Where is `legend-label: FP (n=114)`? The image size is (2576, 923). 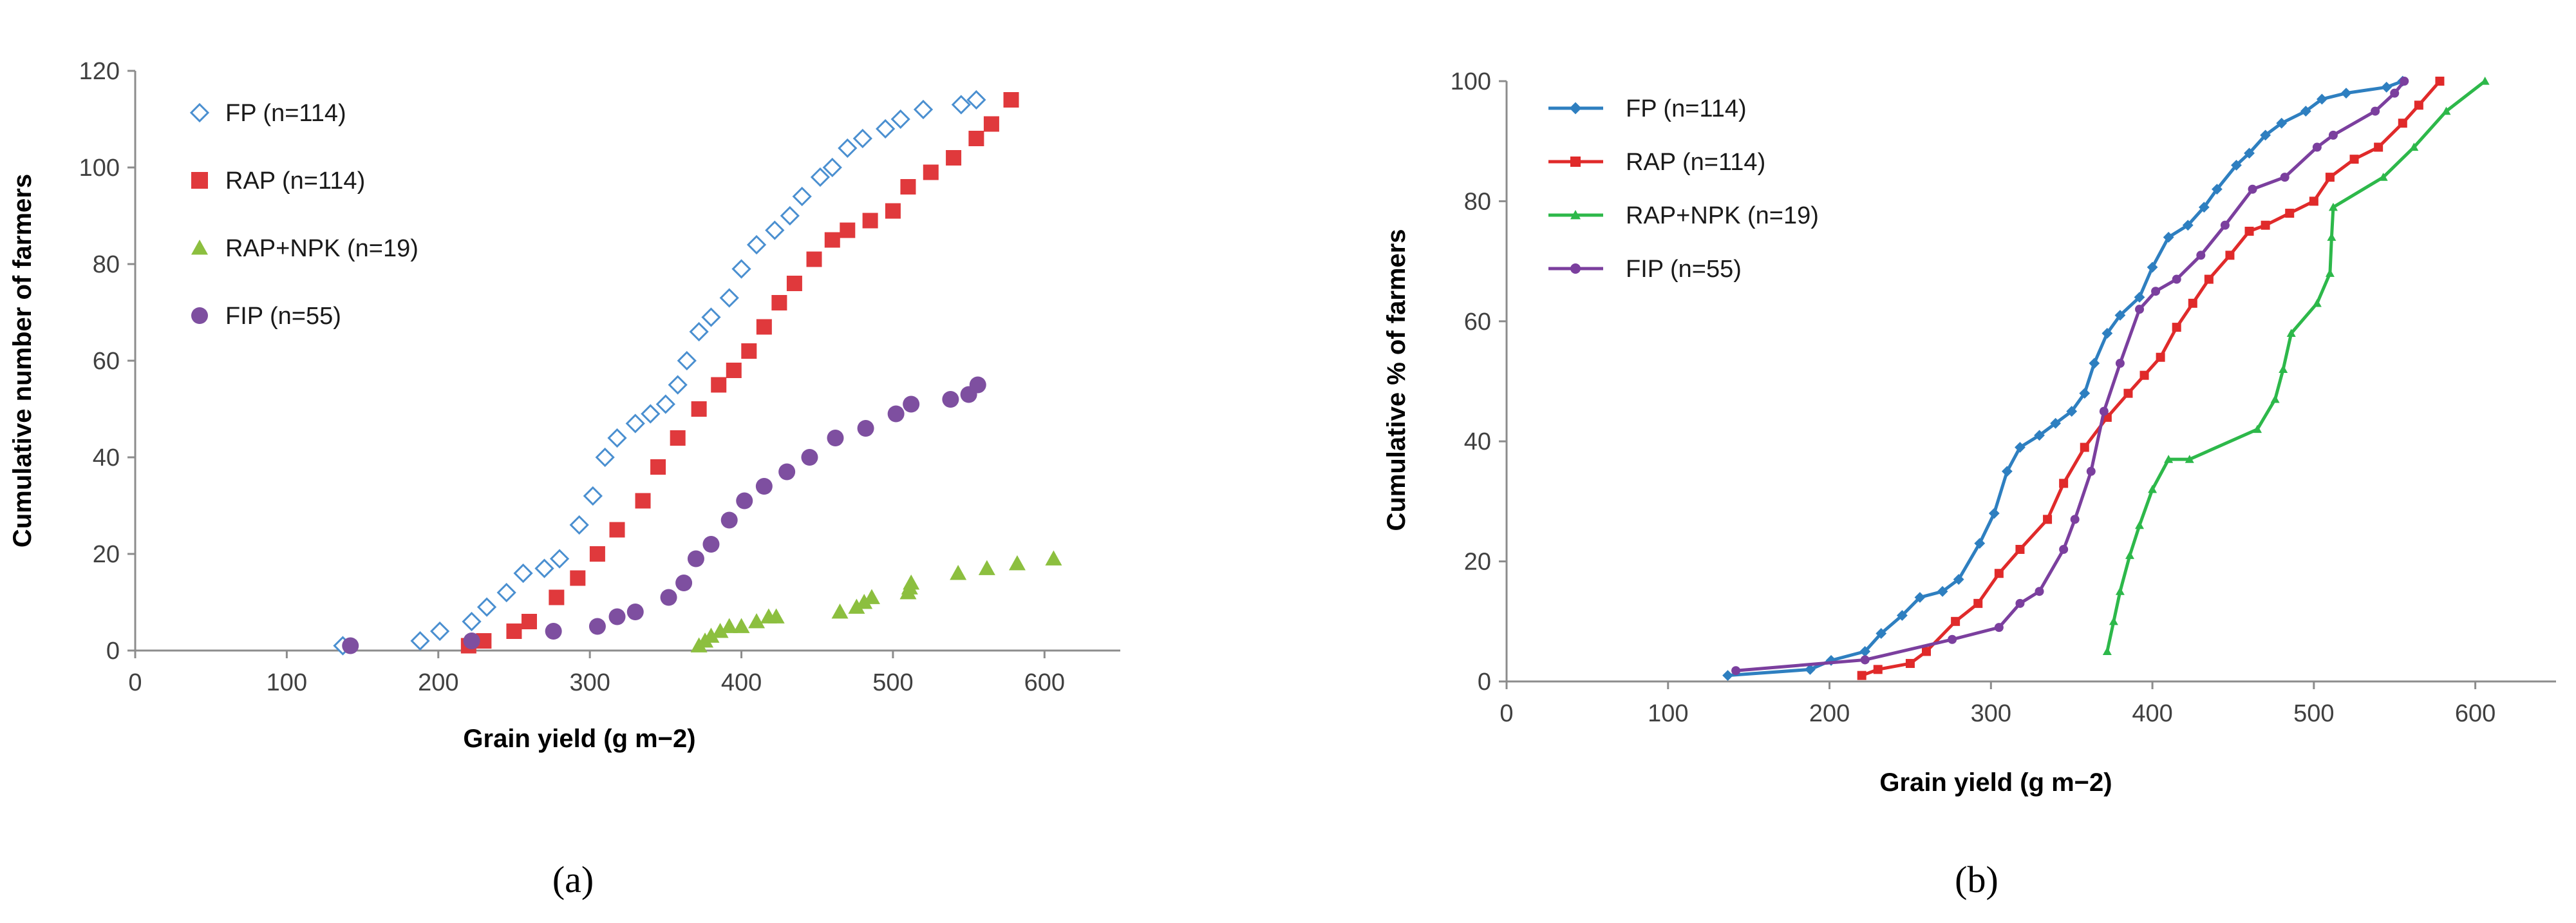 legend-label: FP (n=114) is located at coordinates (1686, 108).